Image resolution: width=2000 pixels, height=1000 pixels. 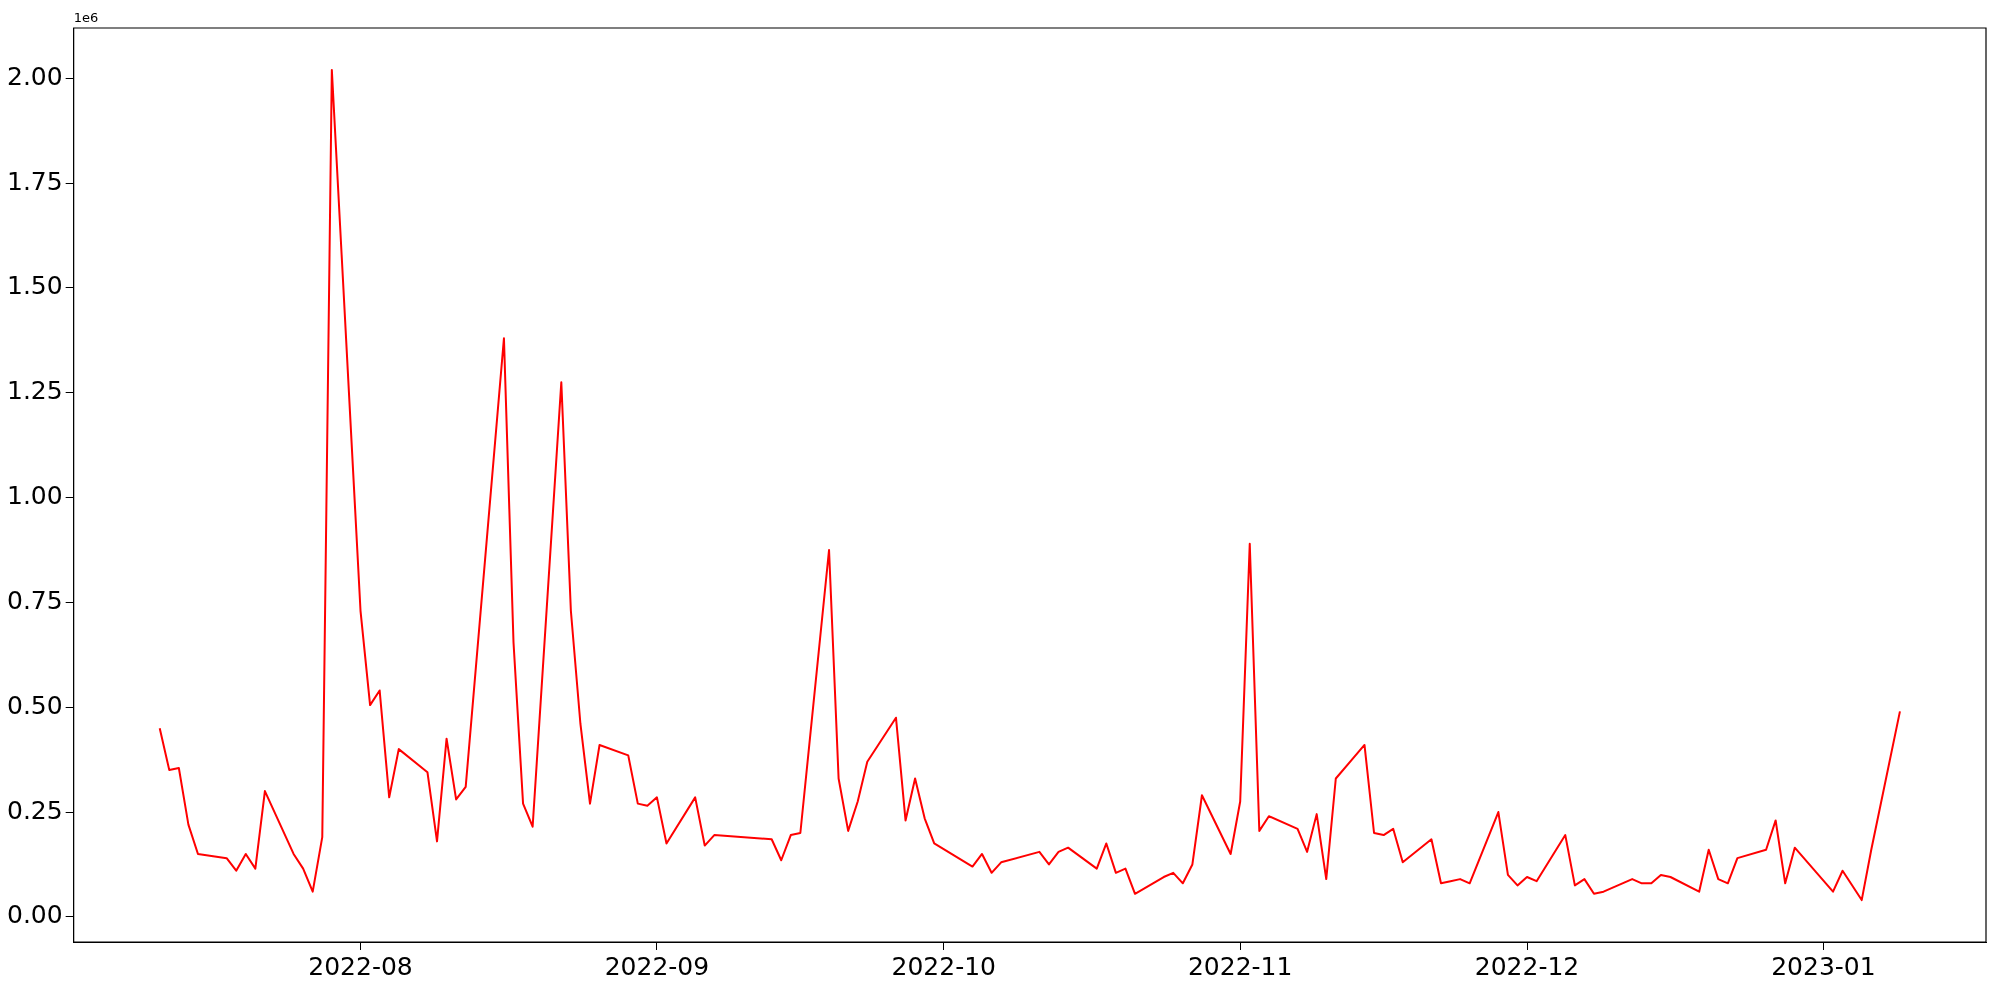 I want to click on x-tick-label: 2022-08, so click(x=360, y=966).